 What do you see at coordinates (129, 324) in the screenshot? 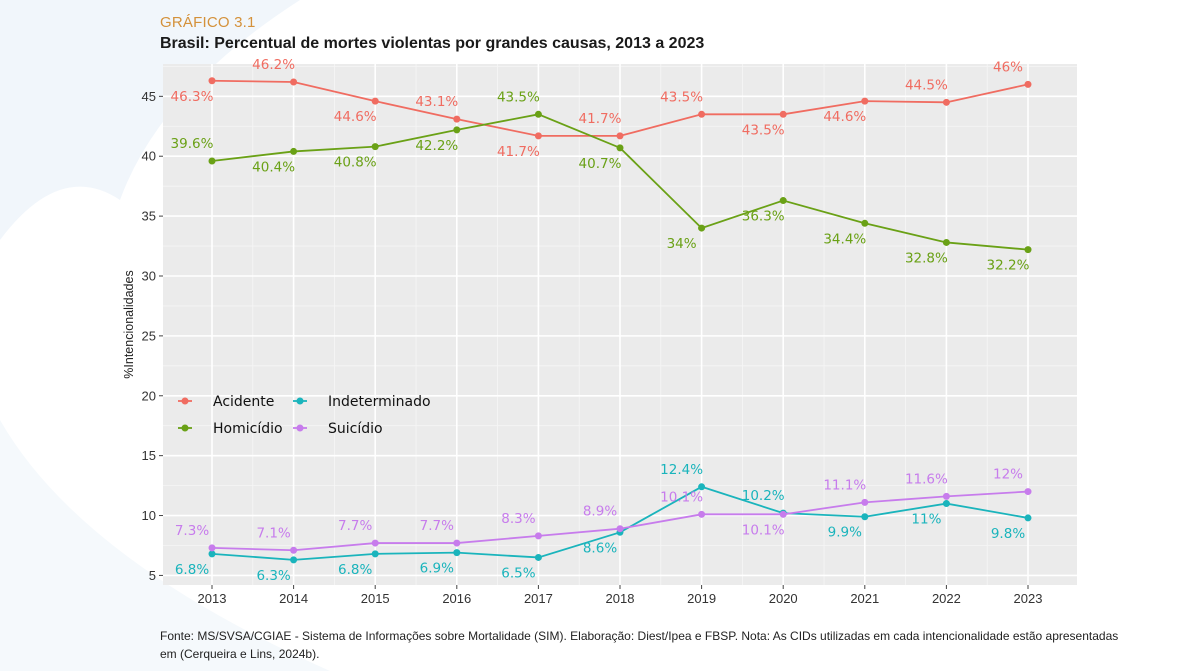
I see `y-axis-title: %Intencionalidades` at bounding box center [129, 324].